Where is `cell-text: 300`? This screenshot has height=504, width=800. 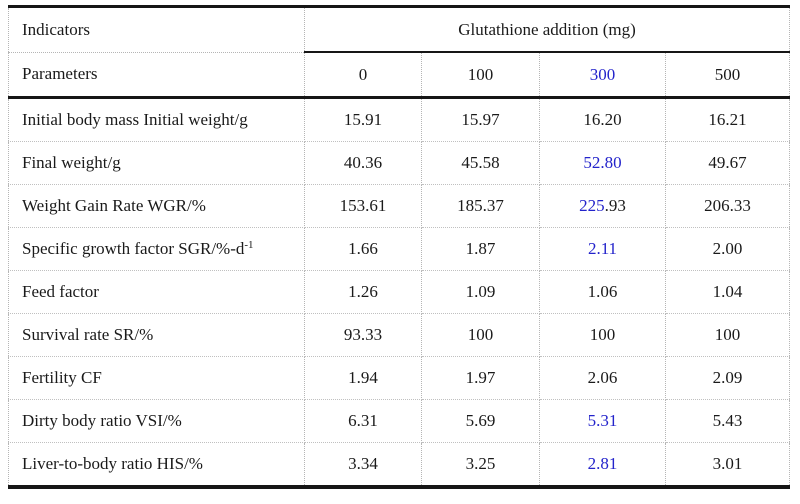 cell-text: 300 is located at coordinates (602, 74).